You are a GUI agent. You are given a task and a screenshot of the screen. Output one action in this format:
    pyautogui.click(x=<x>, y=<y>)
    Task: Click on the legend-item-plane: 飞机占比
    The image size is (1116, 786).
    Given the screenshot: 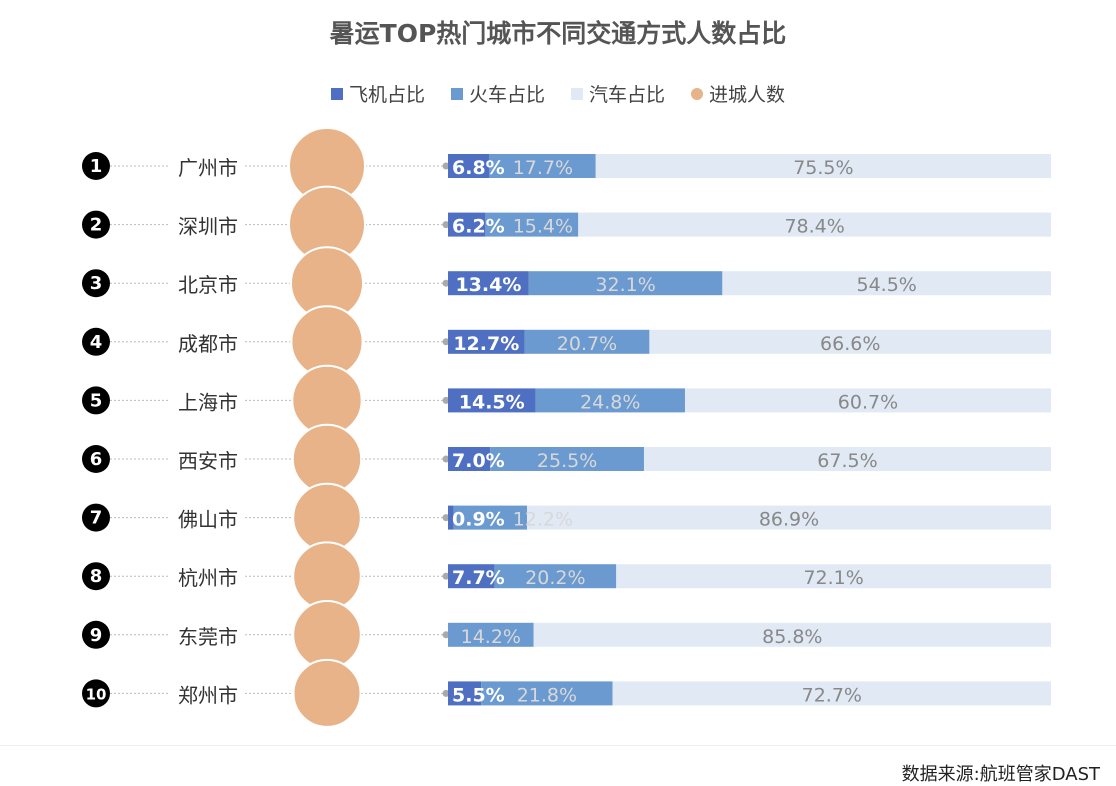 What is the action you would take?
    pyautogui.click(x=377, y=93)
    